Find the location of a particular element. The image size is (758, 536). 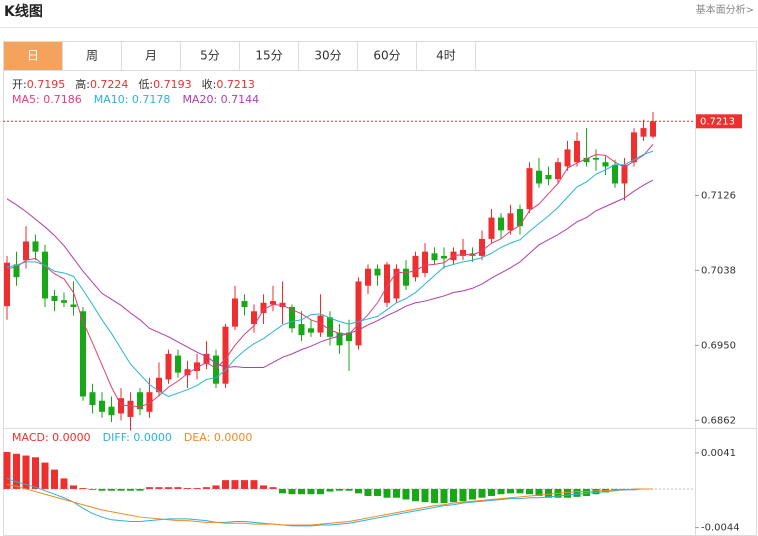

tab-label: 15分 is located at coordinates (268, 56).